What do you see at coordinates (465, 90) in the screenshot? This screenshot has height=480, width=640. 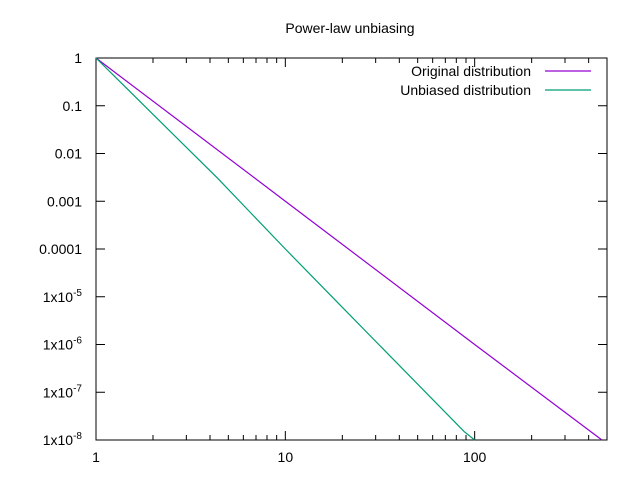 I see `legend-label: Unbiased distribution` at bounding box center [465, 90].